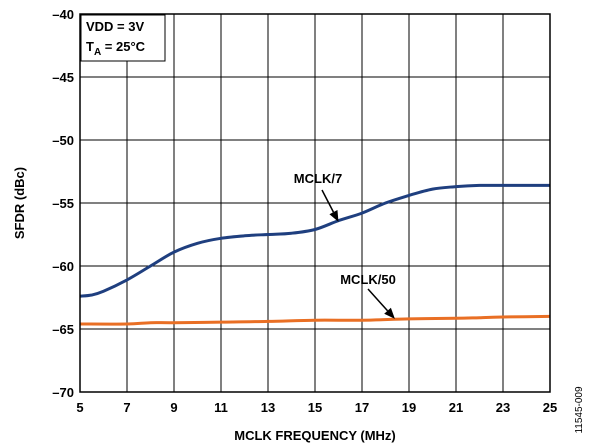  What do you see at coordinates (63, 266) in the screenshot?
I see `y-tick-label: –60` at bounding box center [63, 266].